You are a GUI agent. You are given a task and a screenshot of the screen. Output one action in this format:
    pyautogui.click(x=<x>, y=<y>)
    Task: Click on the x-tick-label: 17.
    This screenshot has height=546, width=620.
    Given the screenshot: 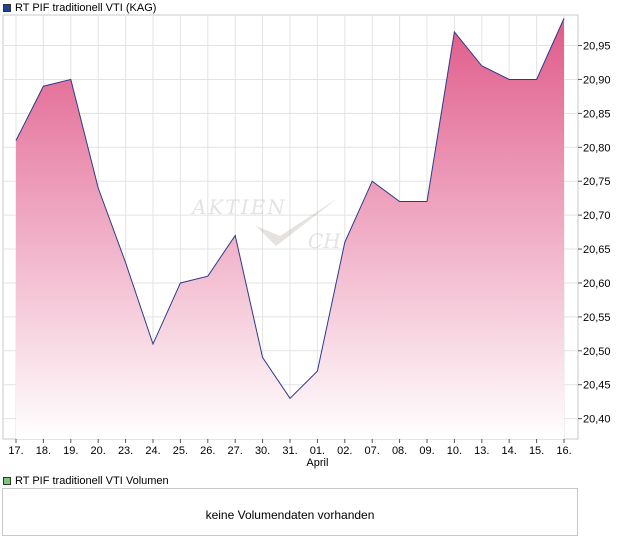 What is the action you would take?
    pyautogui.click(x=15, y=451)
    